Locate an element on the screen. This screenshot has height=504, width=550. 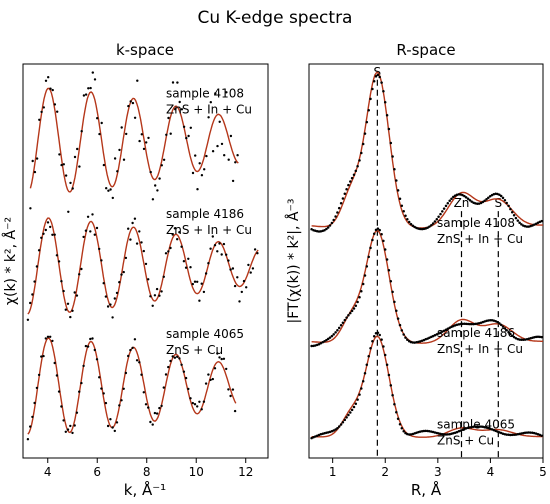
k-fit-line is located at coordinates (134, 140).